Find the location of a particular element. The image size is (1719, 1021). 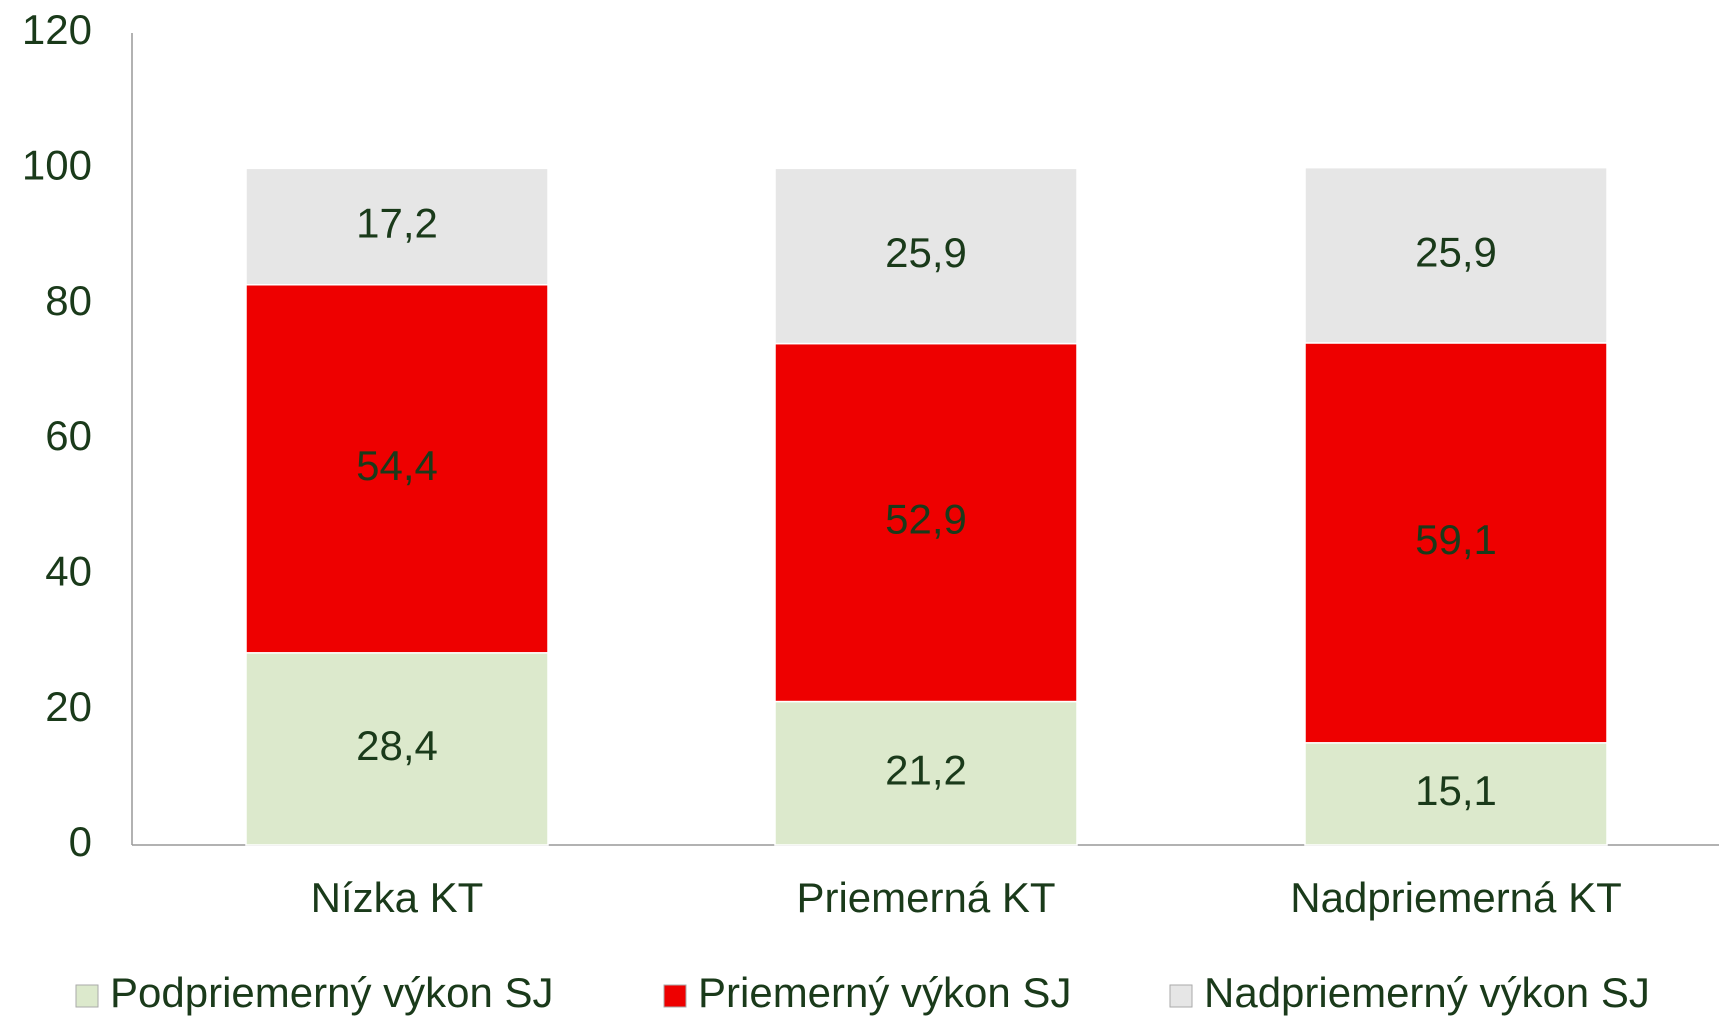

value-label: 52,9 is located at coordinates (926, 519).